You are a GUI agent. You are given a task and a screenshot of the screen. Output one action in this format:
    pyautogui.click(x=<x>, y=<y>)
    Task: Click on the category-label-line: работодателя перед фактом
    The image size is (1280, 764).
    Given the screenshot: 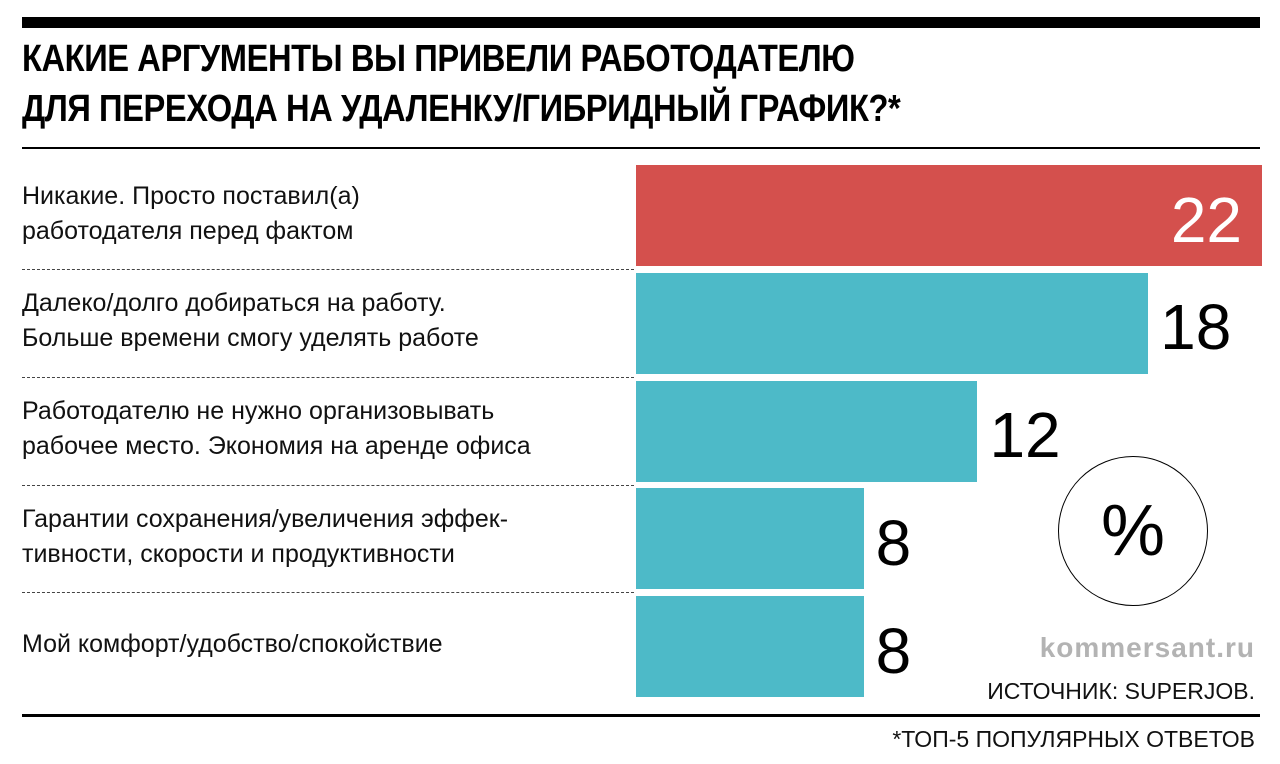 What is the action you would take?
    pyautogui.click(x=188, y=230)
    